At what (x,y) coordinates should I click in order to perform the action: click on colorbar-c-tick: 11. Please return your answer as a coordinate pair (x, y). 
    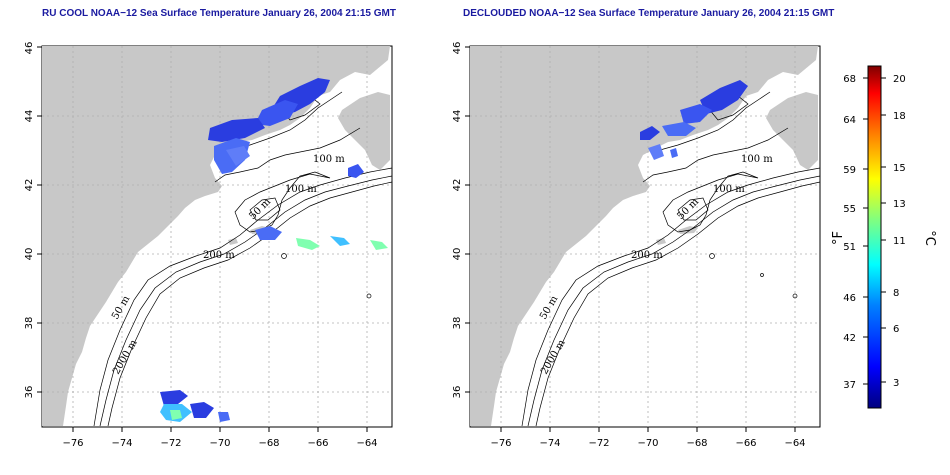
    Looking at the image, I should click on (899, 241).